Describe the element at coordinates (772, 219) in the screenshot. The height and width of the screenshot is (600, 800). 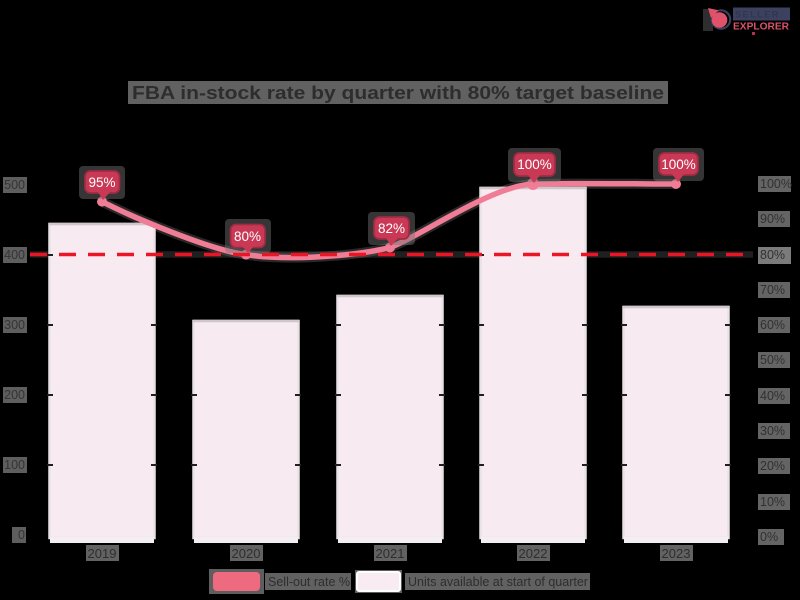
I see `svg-text: 90%` at that location.